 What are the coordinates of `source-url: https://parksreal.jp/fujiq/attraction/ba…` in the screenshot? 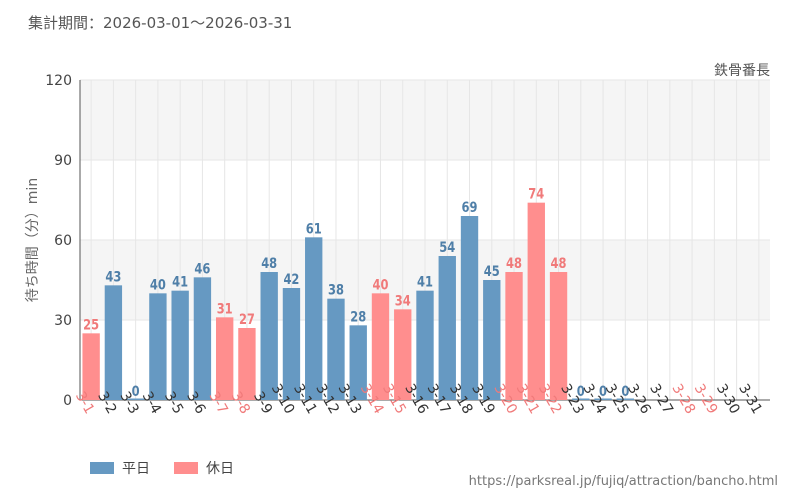 It's located at (623, 481).